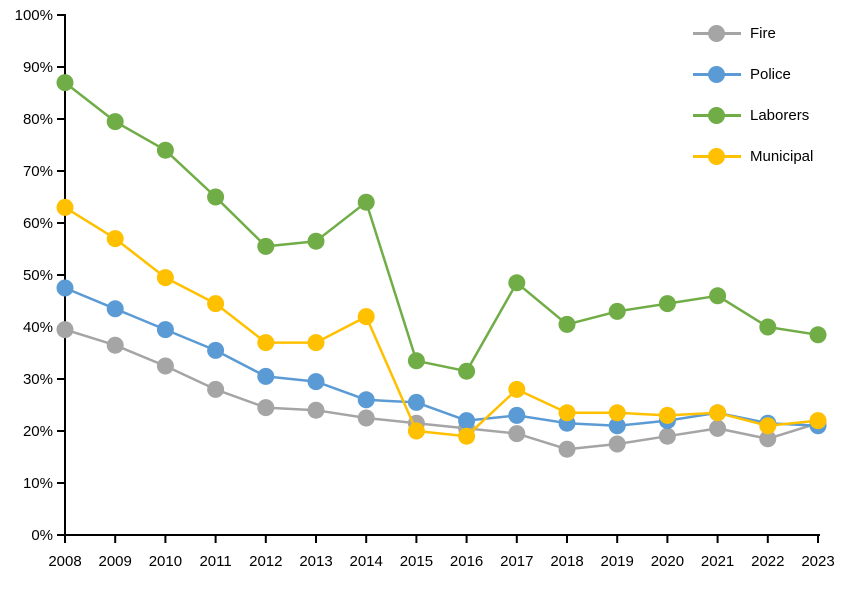  What do you see at coordinates (467, 371) in the screenshot?
I see `data-point-laborers-2016` at bounding box center [467, 371].